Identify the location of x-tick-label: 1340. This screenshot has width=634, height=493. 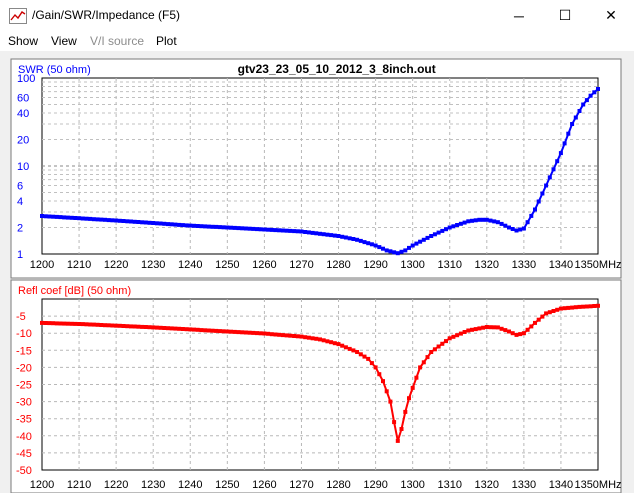
(561, 265).